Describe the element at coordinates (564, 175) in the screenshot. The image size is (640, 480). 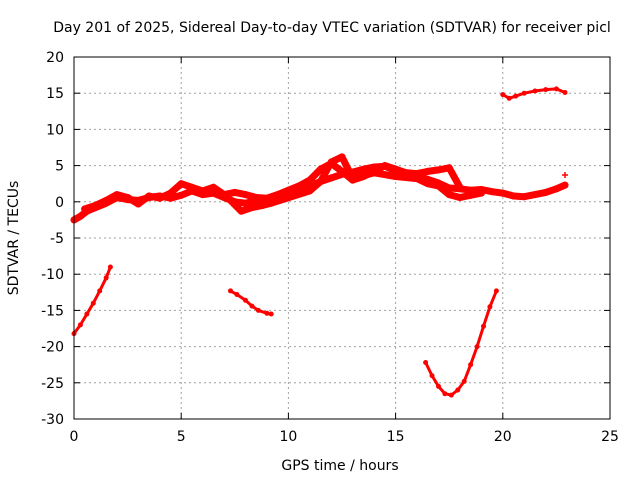
I see `plus-marker` at that location.